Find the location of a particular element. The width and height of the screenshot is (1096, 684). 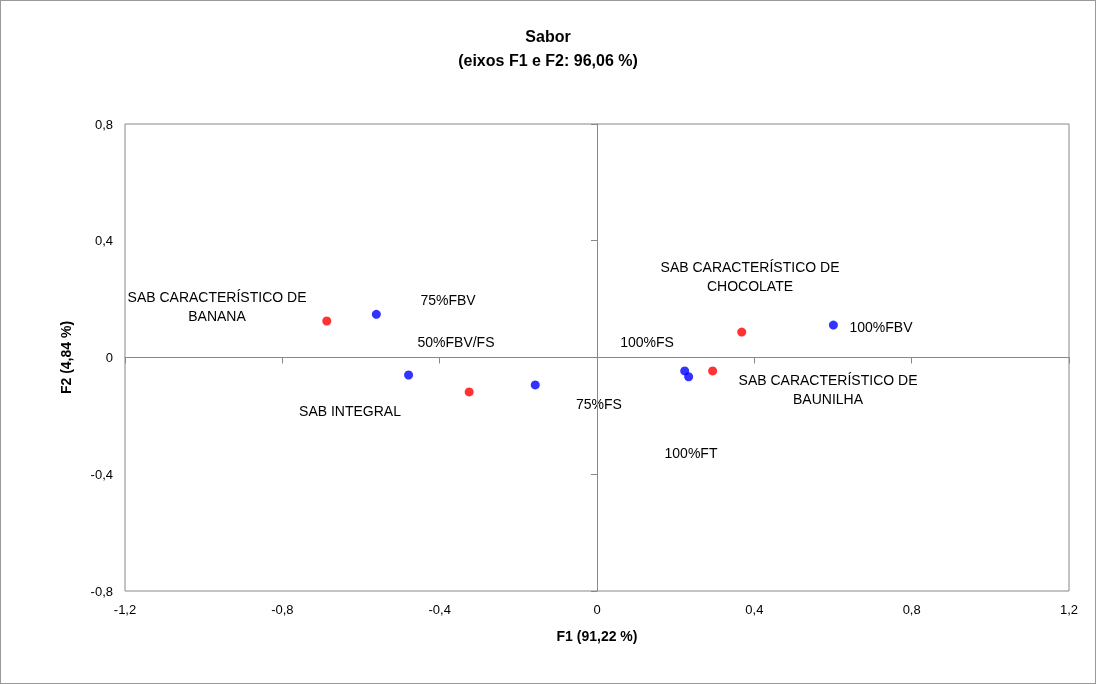

x-tick-label: 0 is located at coordinates (597, 609).